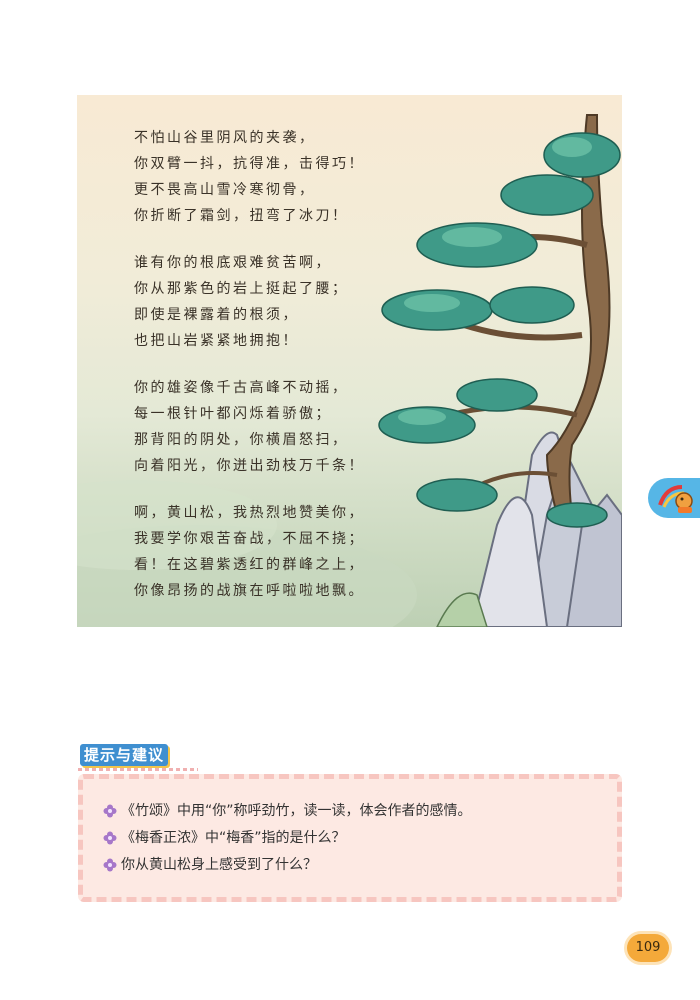  I want to click on unit-side-tab, so click(674, 498).